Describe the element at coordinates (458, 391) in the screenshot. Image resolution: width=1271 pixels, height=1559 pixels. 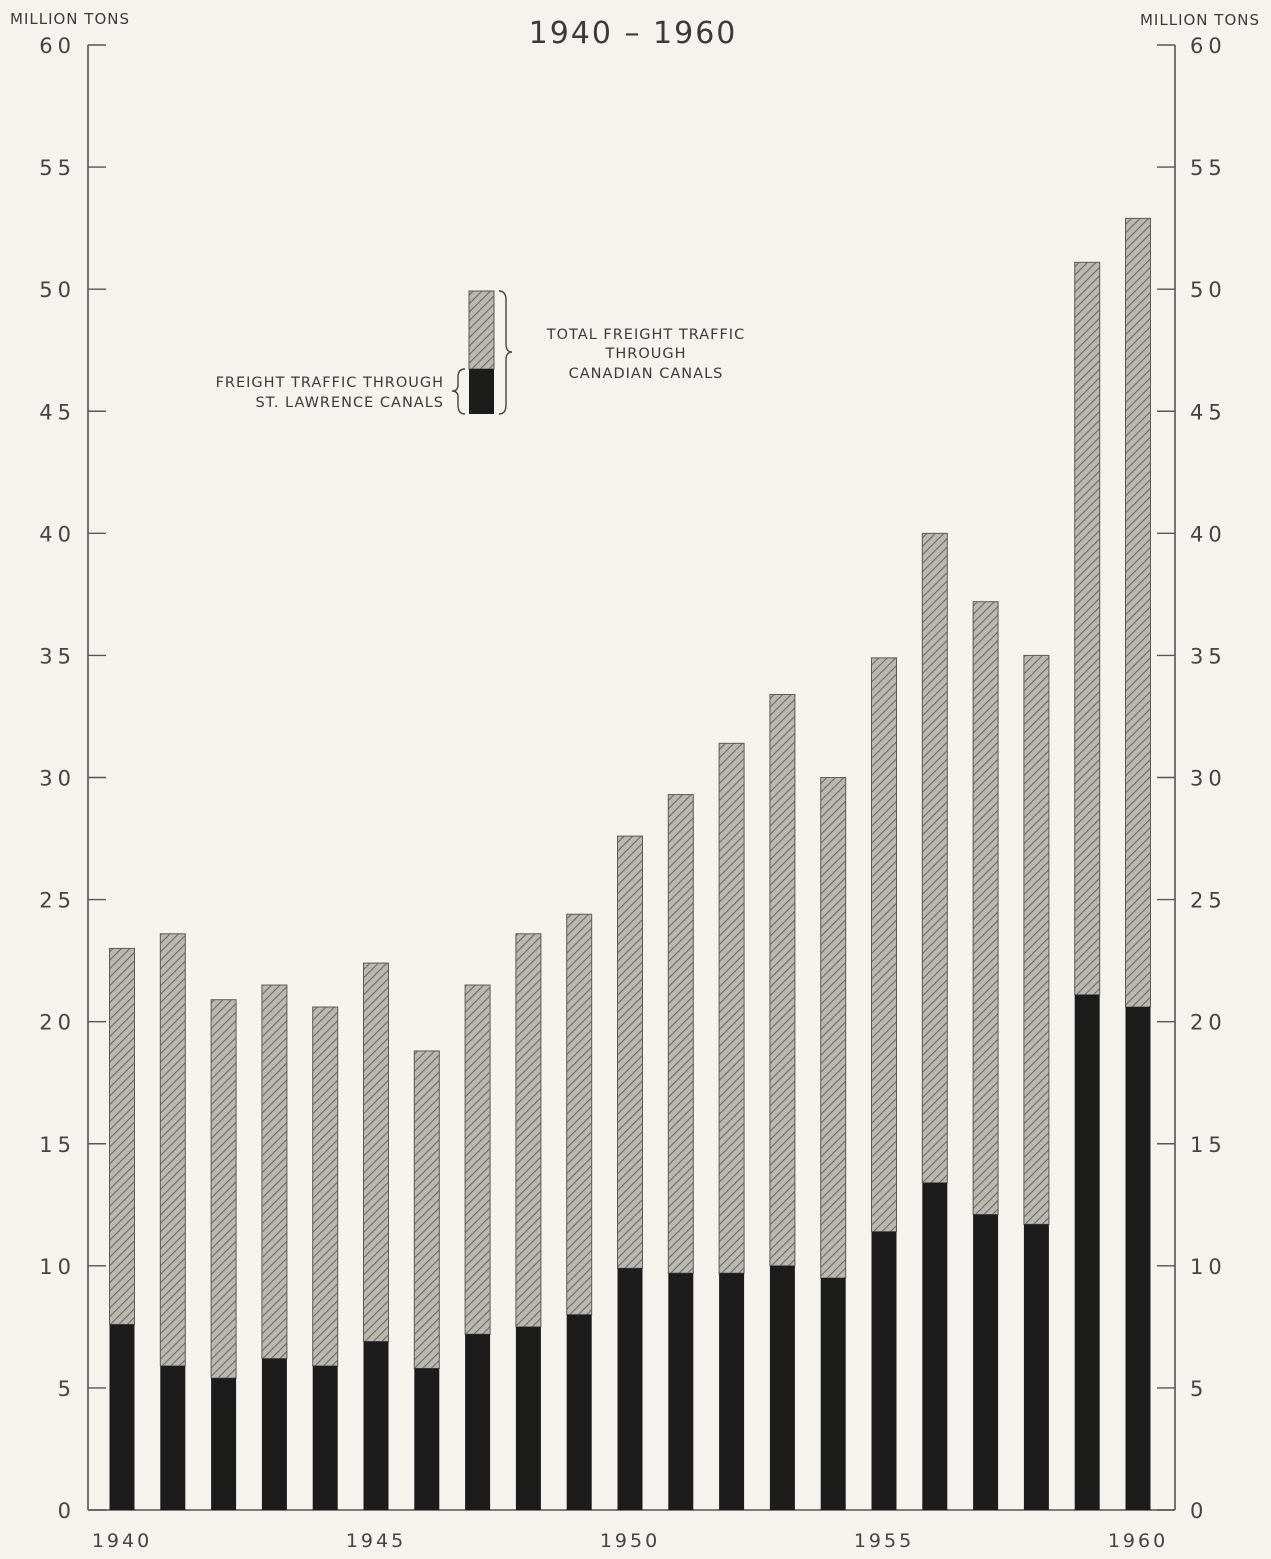
I see `legend-brace-stlawrence` at that location.